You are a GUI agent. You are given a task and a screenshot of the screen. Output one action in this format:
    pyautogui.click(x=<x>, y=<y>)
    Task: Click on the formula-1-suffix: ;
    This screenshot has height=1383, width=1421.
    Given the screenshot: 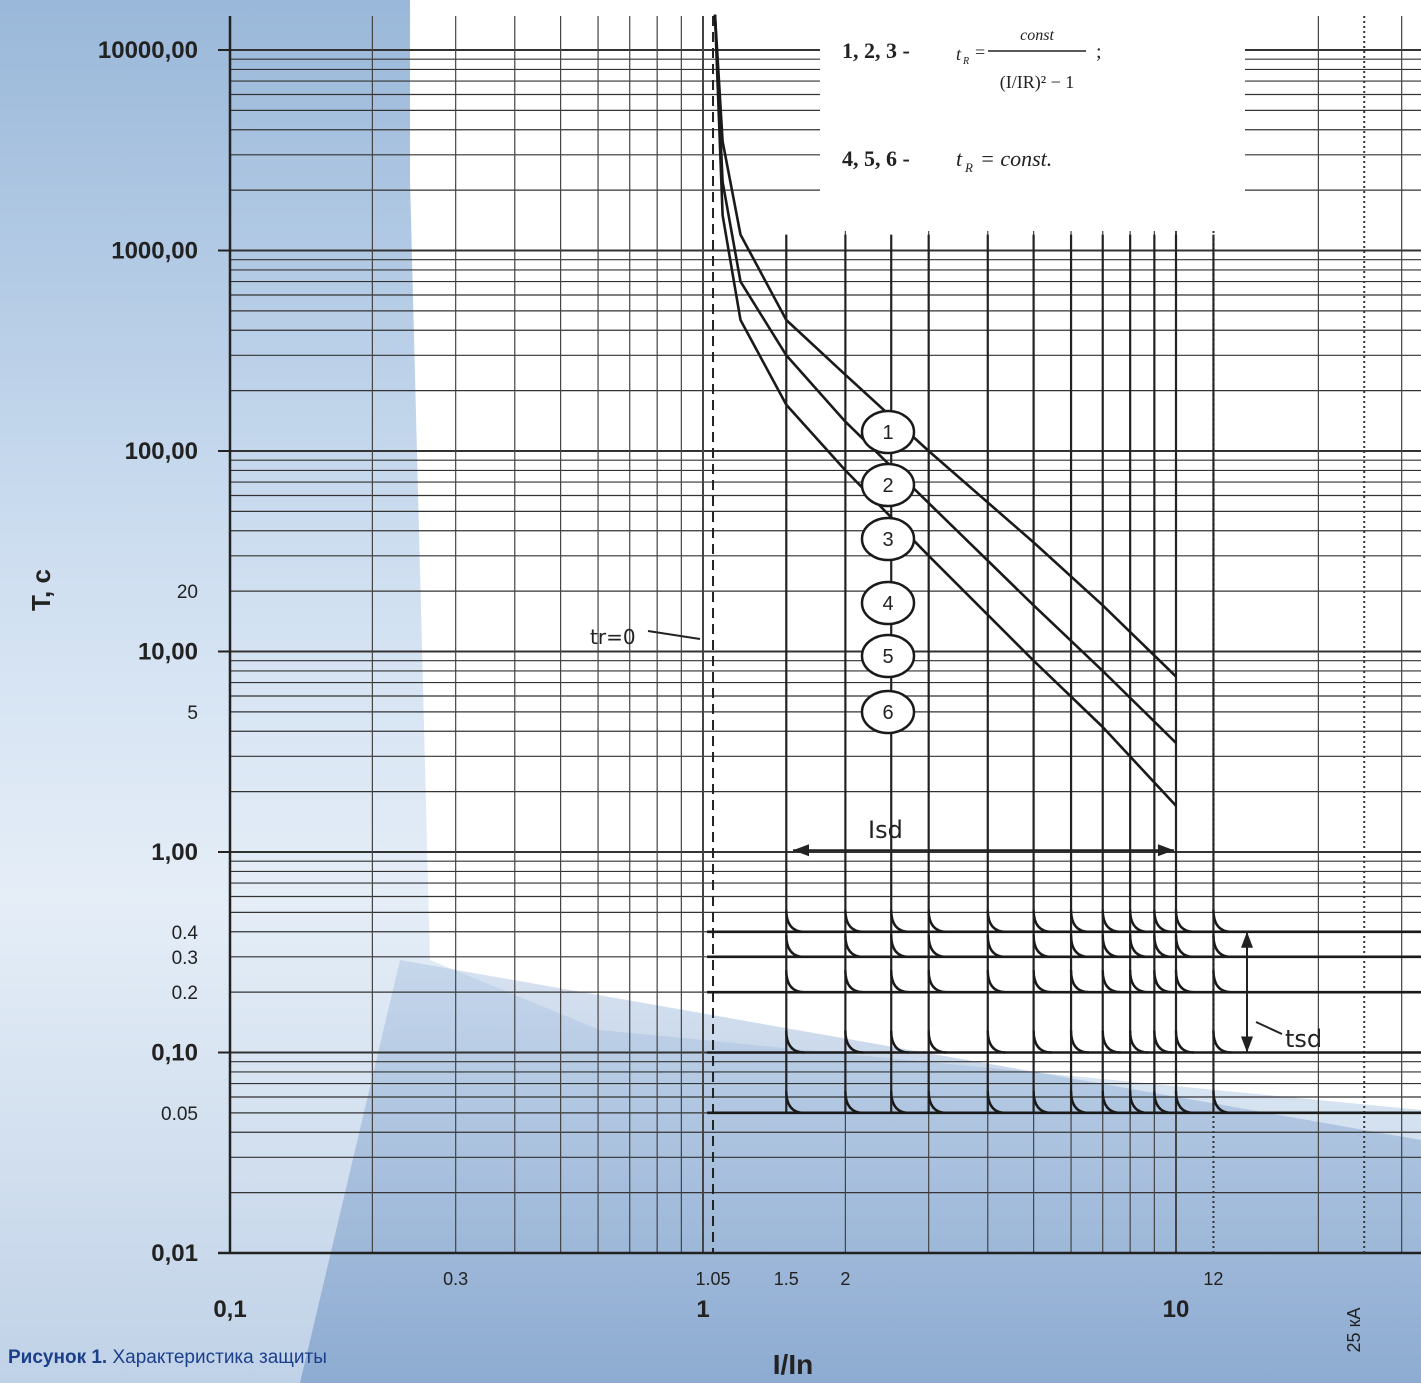 What is the action you would take?
    pyautogui.click(x=1099, y=52)
    